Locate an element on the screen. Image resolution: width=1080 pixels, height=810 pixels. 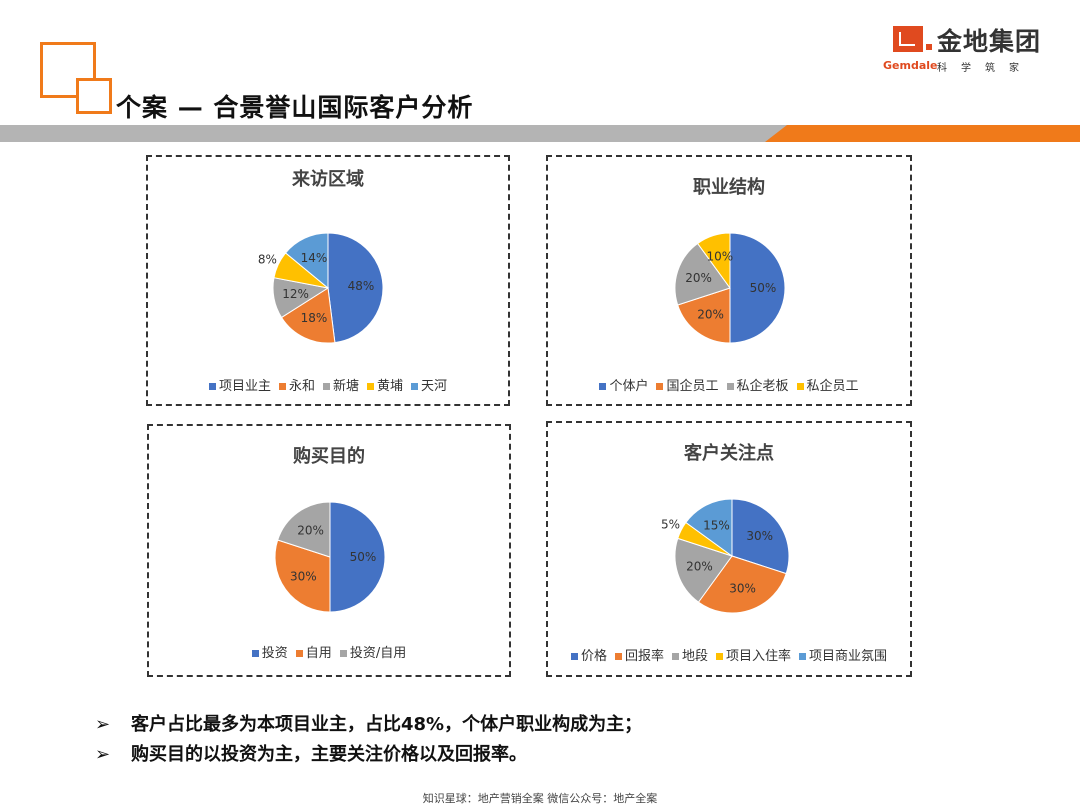
legend-item: 私企员工 is located at coordinates (828, 384).